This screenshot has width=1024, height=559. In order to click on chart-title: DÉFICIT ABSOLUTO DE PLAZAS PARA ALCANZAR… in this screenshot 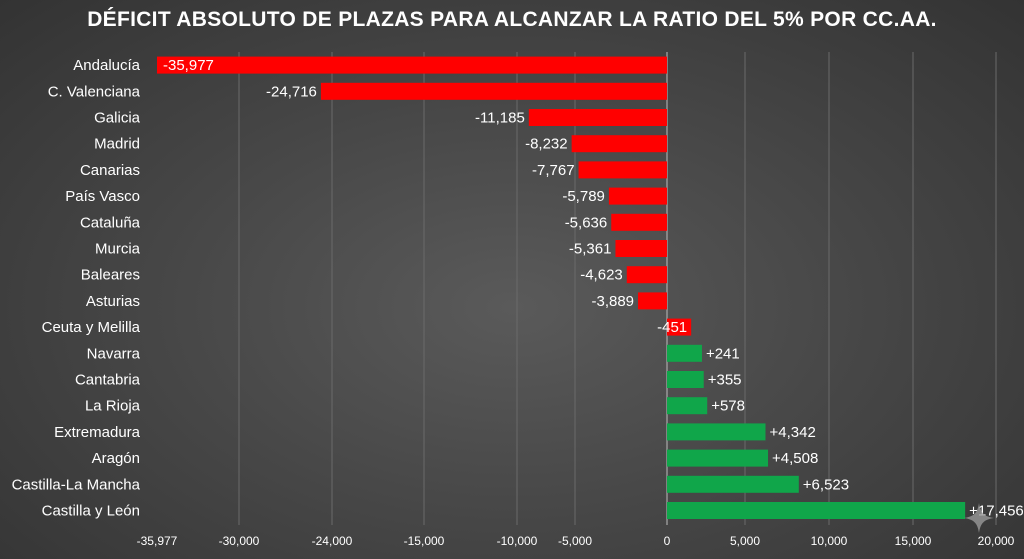, I will do `click(512, 19)`.